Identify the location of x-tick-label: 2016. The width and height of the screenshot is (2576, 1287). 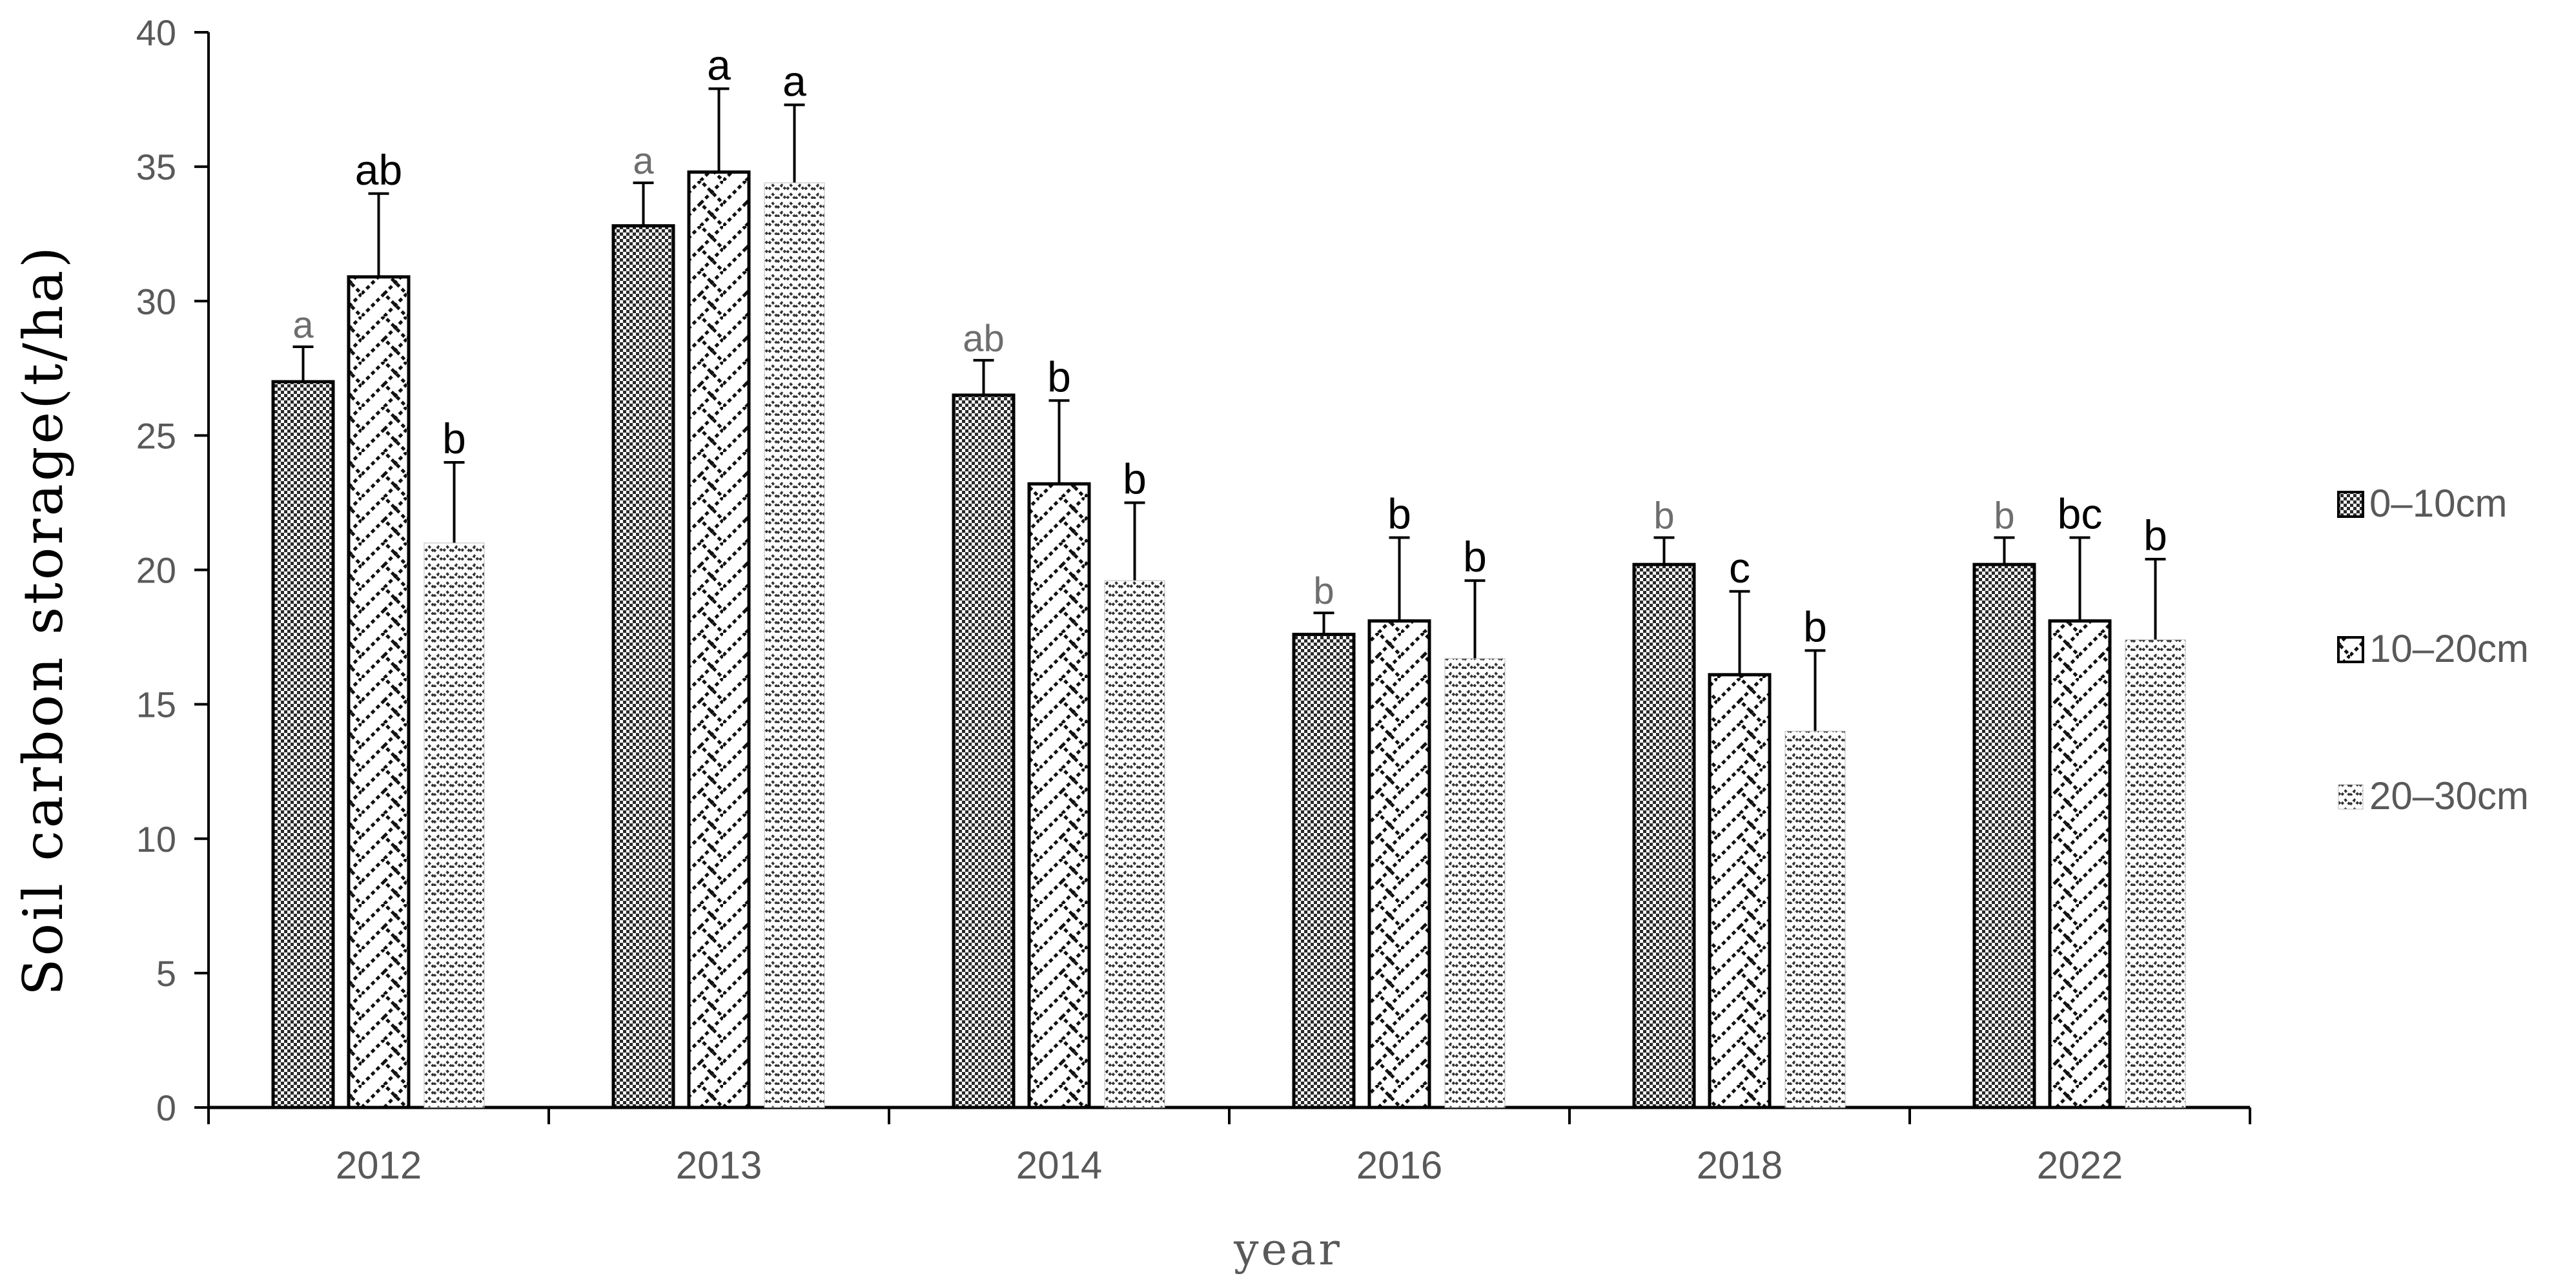
(1399, 1165).